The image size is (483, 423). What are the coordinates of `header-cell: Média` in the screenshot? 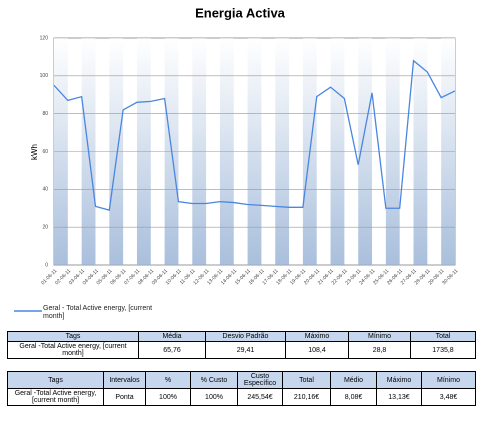 It's located at (172, 336).